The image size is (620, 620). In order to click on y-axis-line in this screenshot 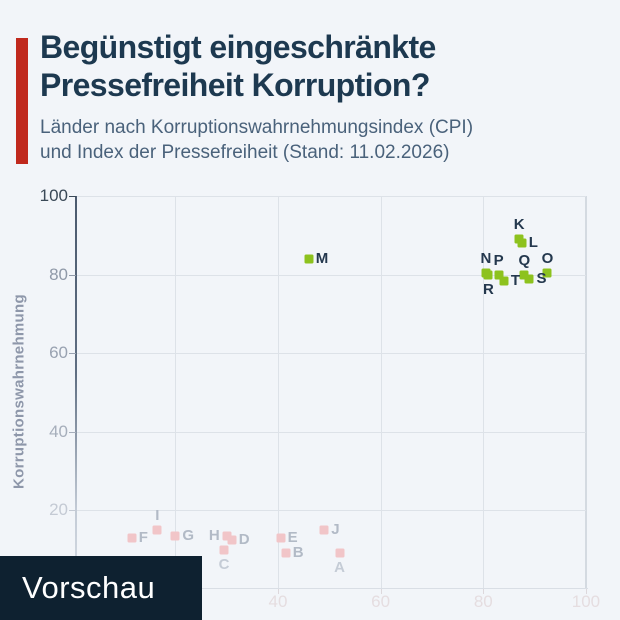, I will do `click(76, 392)`.